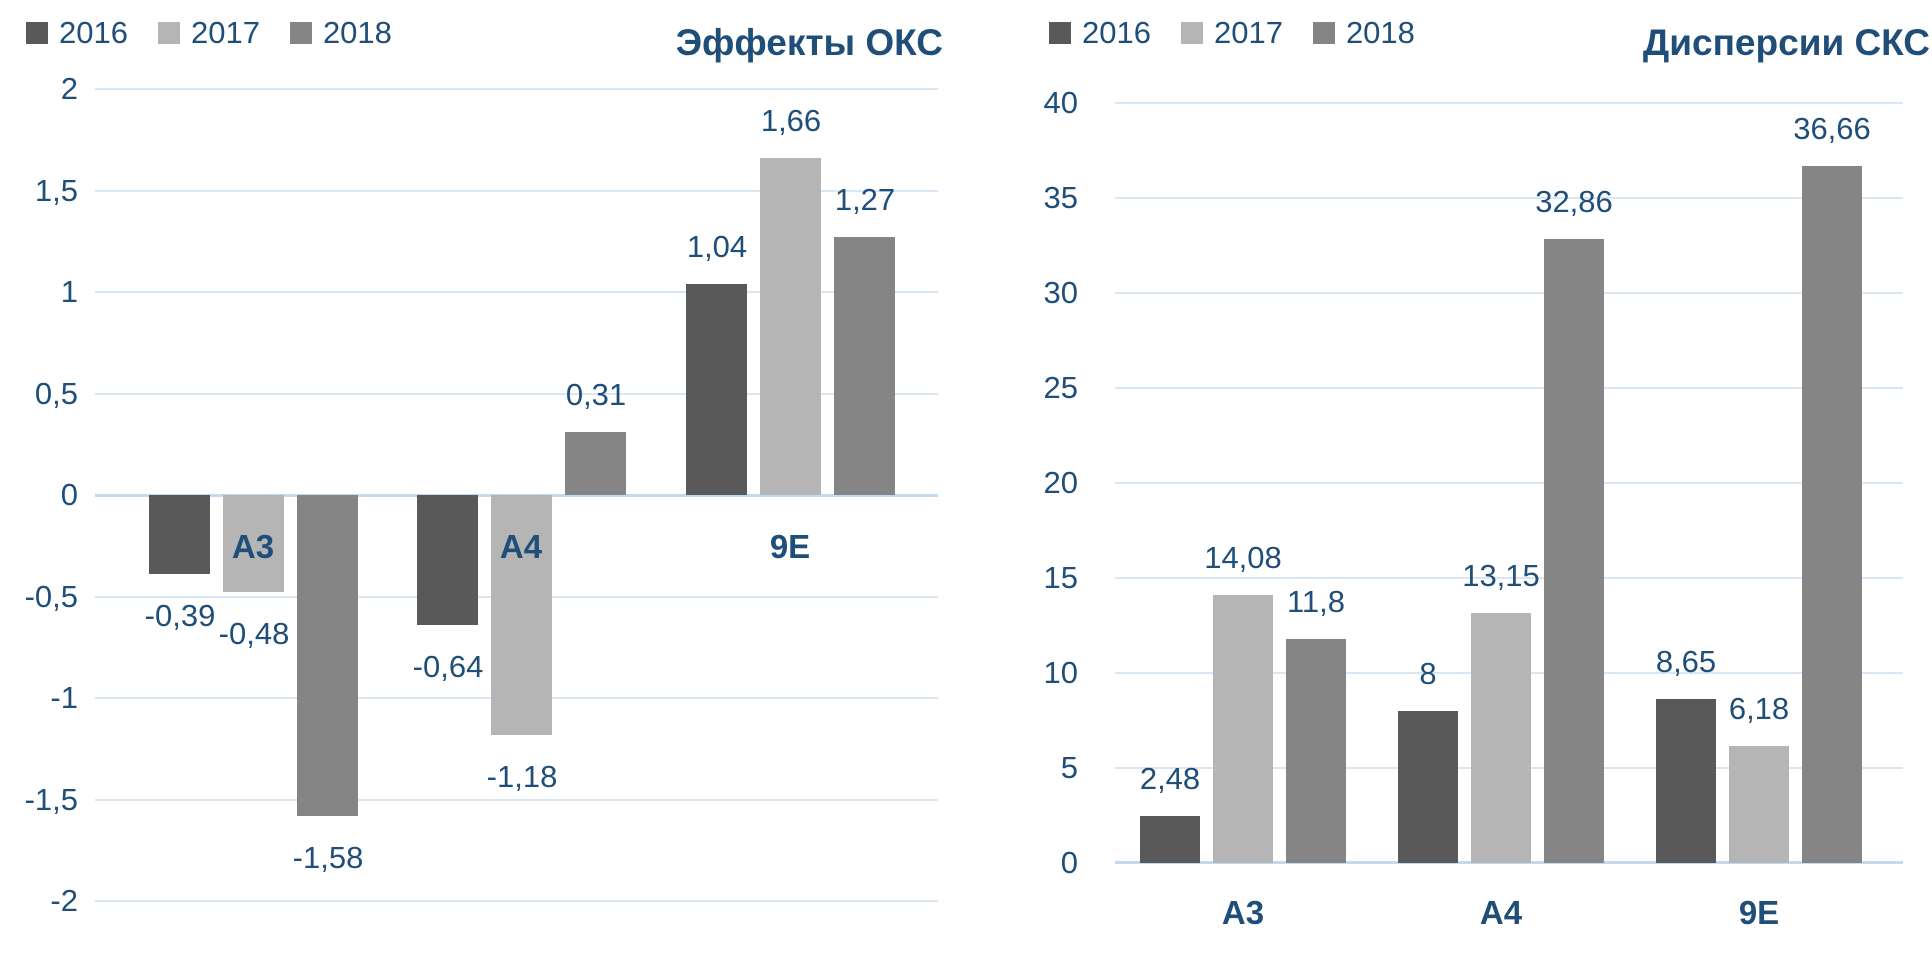 This screenshot has width=1932, height=960. I want to click on value-label-2017-9E: 6,18, so click(1759, 708).